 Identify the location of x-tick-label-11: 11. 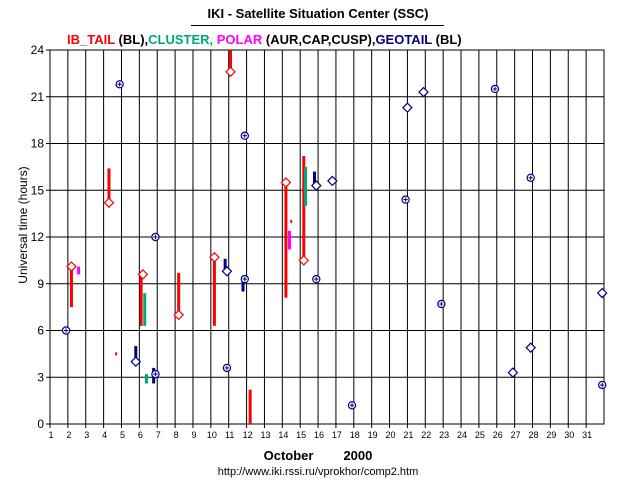
(229, 435).